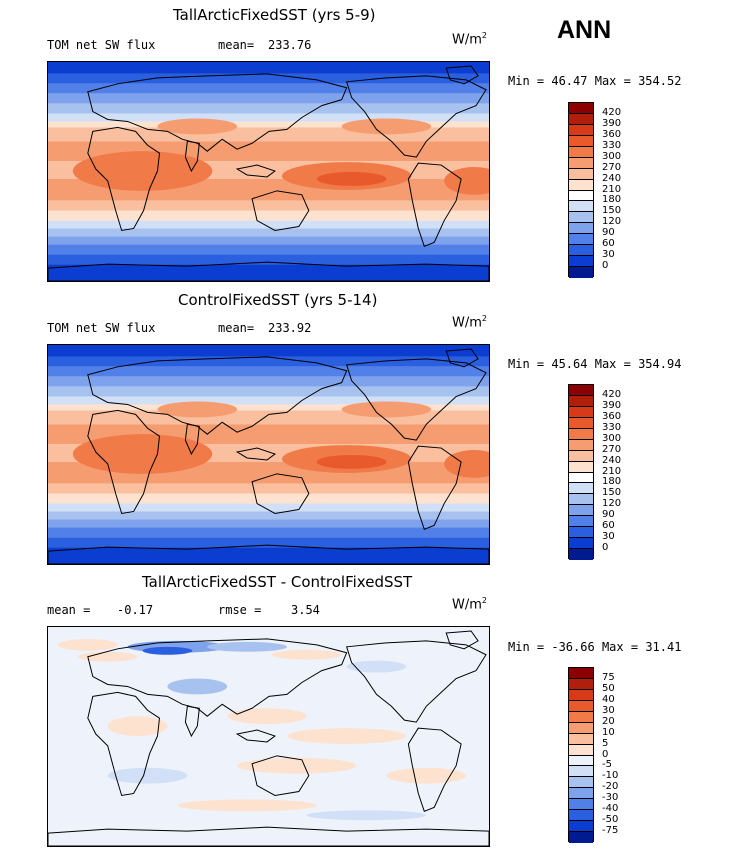 The image size is (733, 852). I want to click on colorbar-label: 360, so click(612, 134).